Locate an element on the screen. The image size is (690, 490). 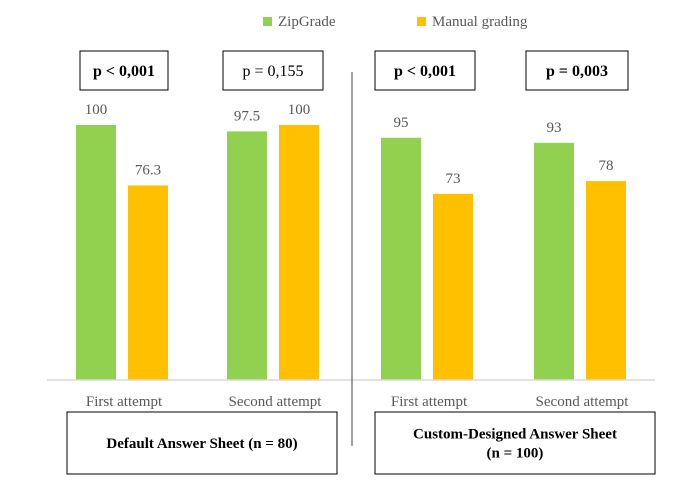
category-label-g2-first: First attempt is located at coordinates (429, 402).